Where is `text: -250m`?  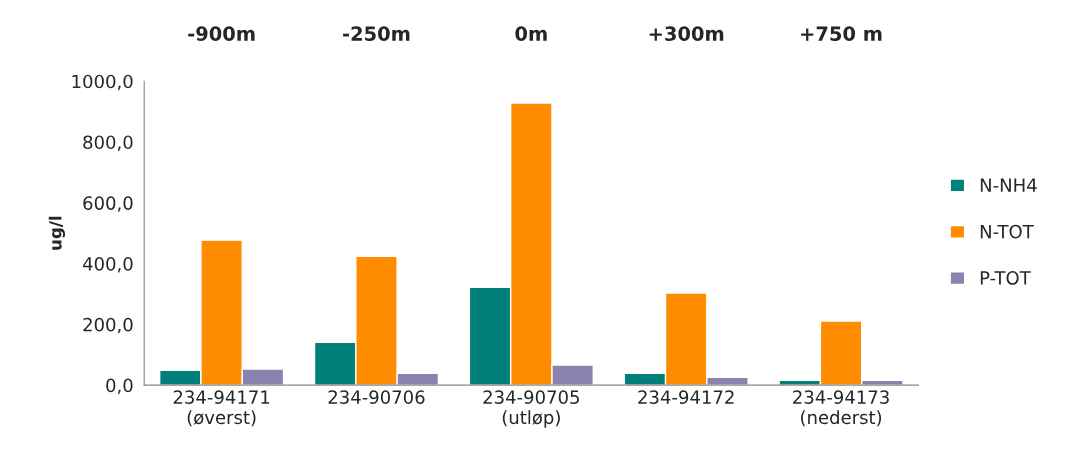
text: -250m is located at coordinates (376, 33).